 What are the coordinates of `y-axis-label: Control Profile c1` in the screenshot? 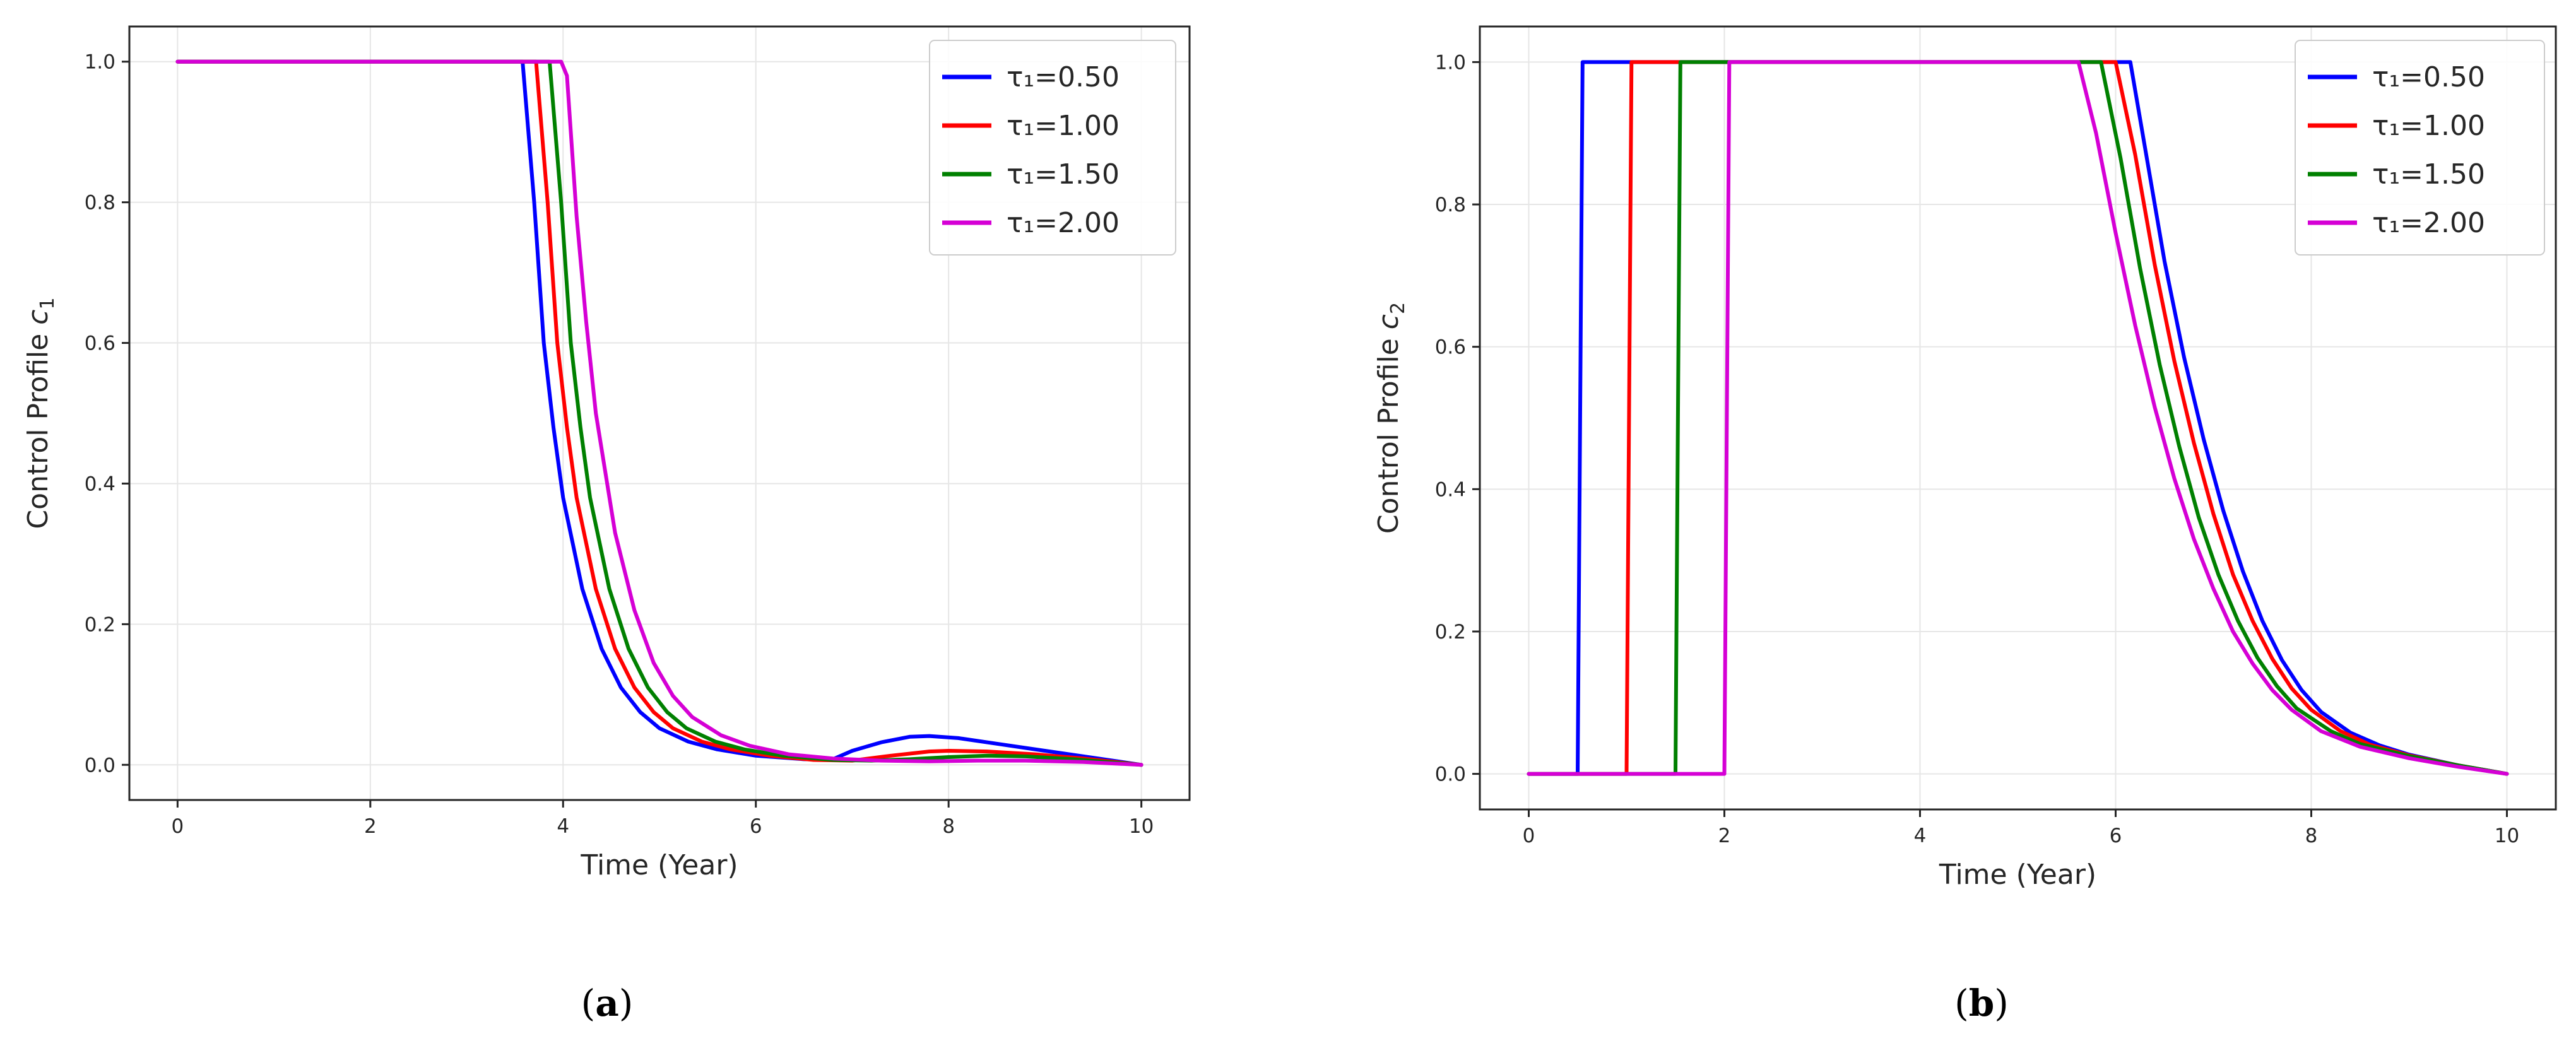 It's located at (40, 413).